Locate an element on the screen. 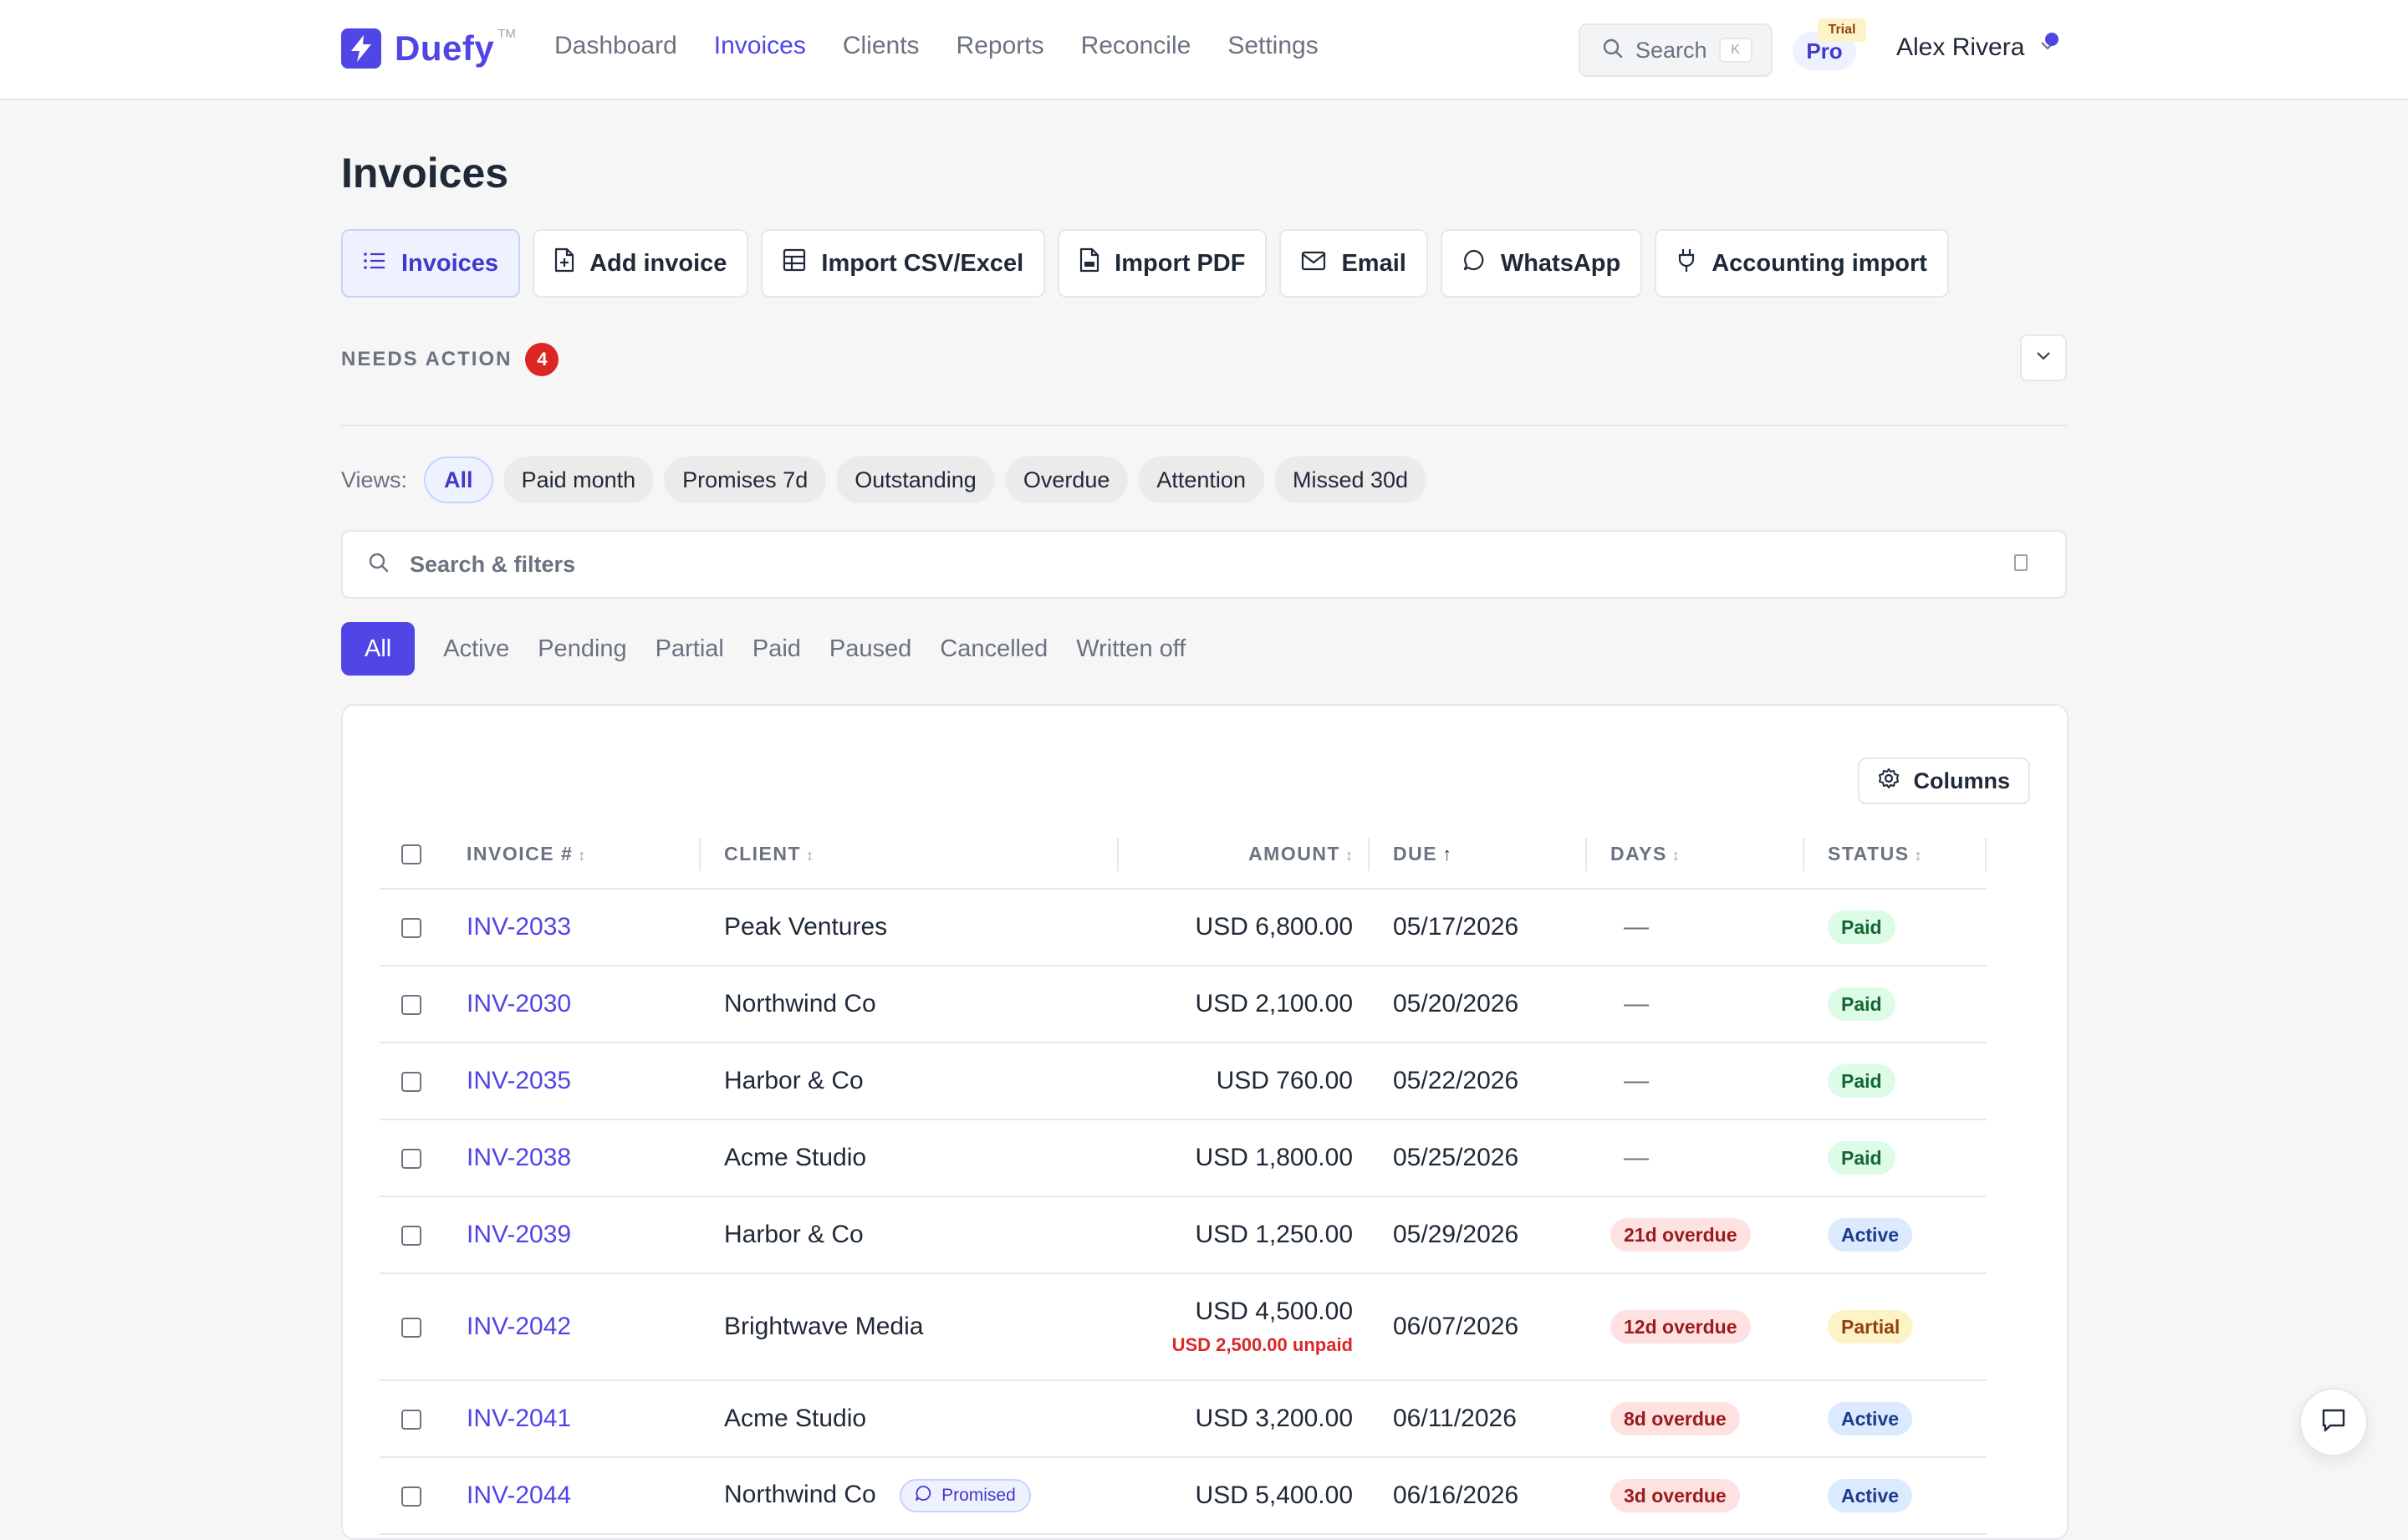 This screenshot has height=1540, width=2408. header-days: DAYS ↕ is located at coordinates (1695, 854).